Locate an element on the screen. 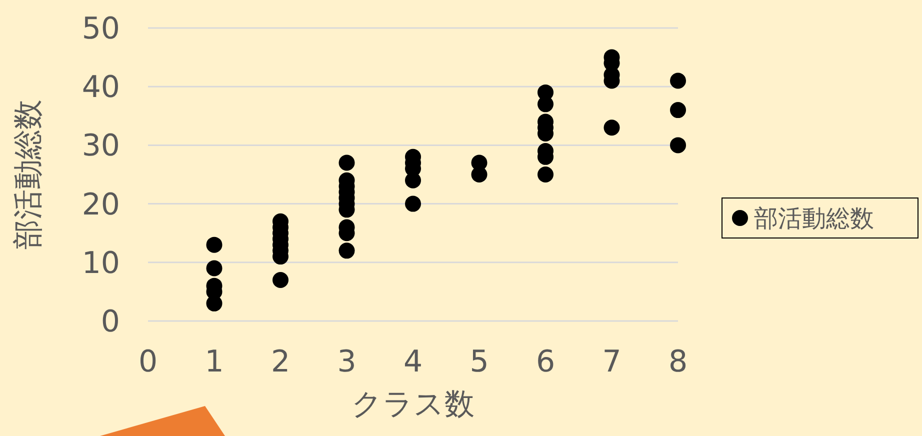  x-axis-title: クラス数 is located at coordinates (413, 404).